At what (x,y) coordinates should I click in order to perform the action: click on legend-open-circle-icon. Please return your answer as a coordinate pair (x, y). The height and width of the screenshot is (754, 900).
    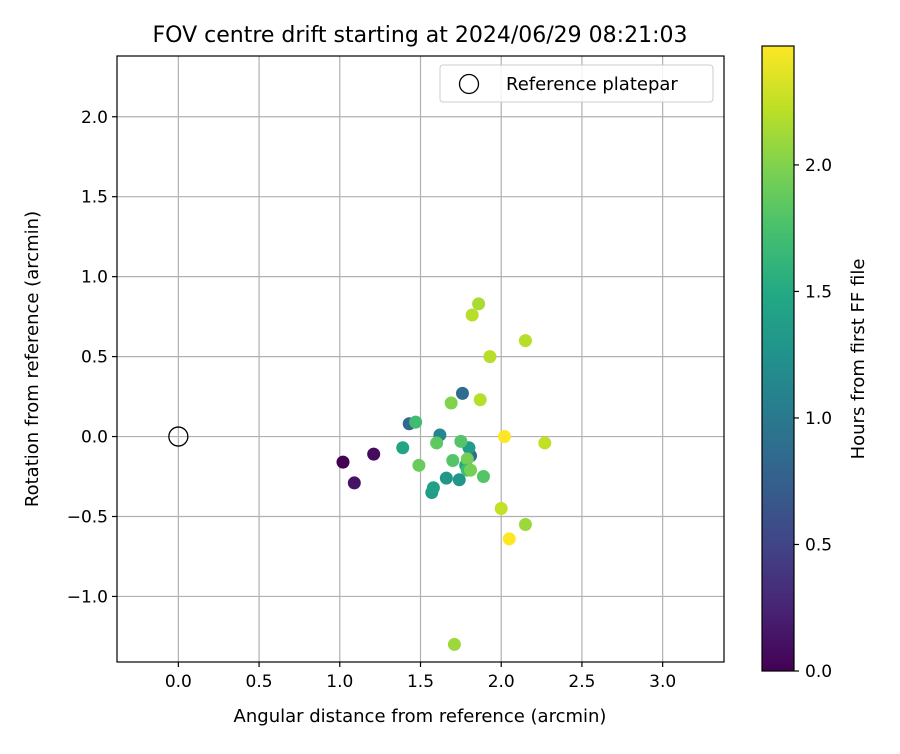
    Looking at the image, I should click on (469, 84).